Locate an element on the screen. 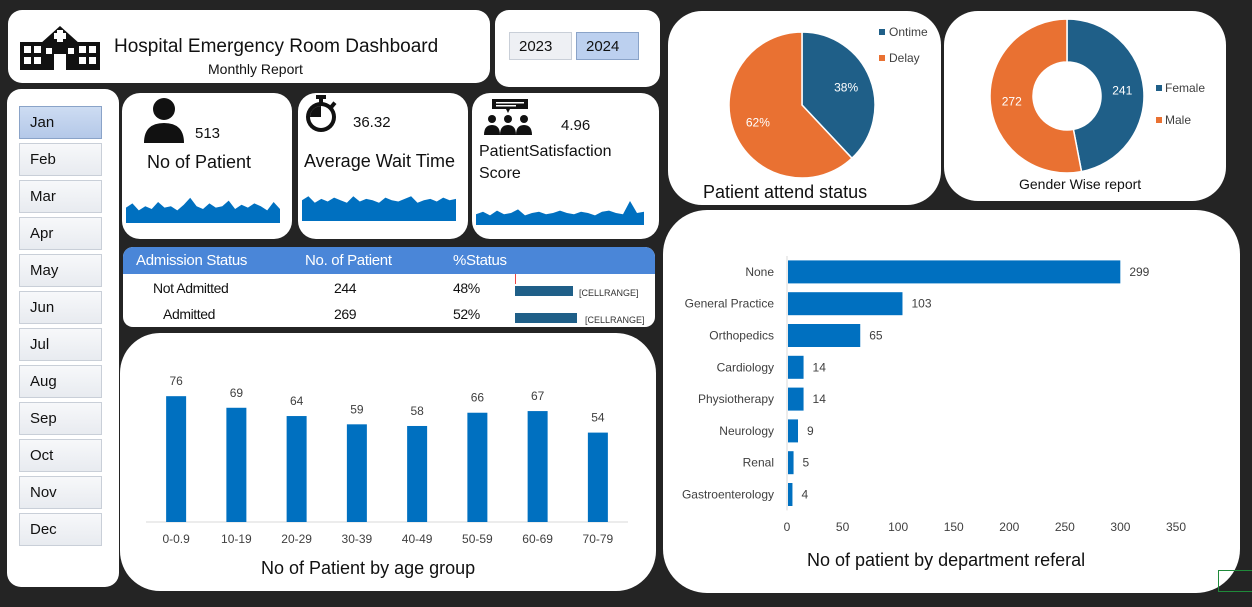 The height and width of the screenshot is (607, 1252). year-button-2024: 2024 is located at coordinates (607, 46).